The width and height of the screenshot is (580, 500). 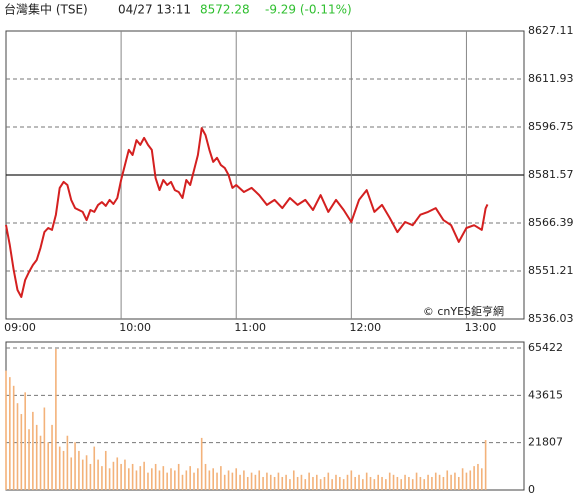 I want to click on x-tick-label: 13:00, so click(x=481, y=327).